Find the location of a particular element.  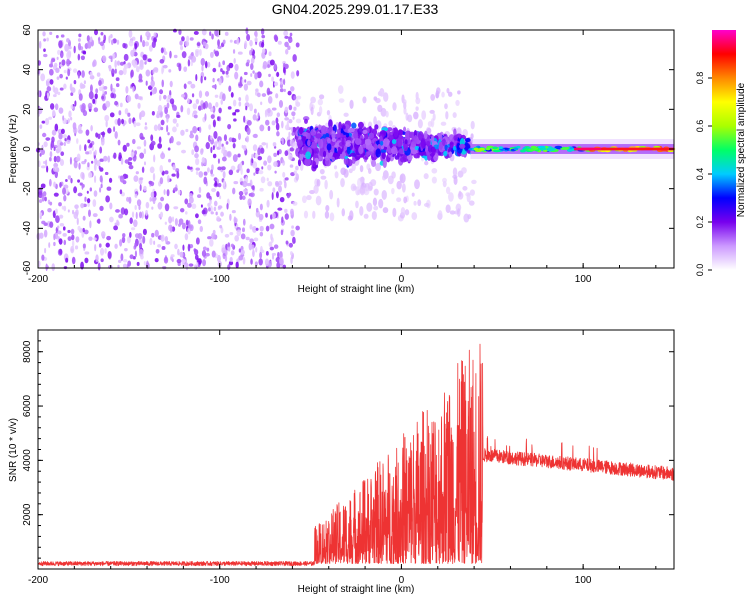

colorbar-label: Normalized spectral amplitude is located at coordinates (741, 149).